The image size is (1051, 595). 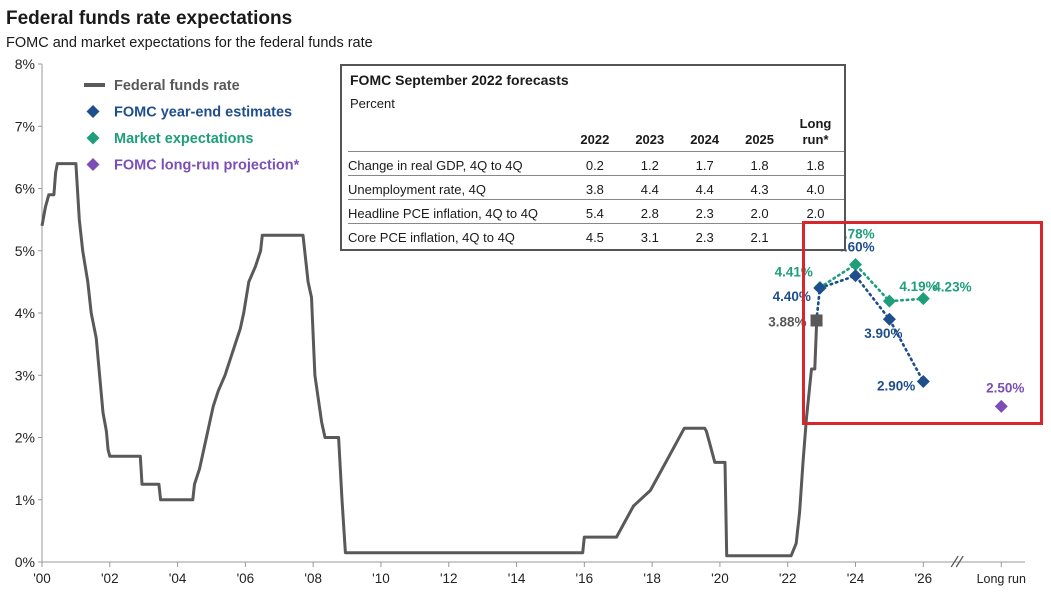 What do you see at coordinates (720, 578) in the screenshot?
I see `x-tick-label: '20` at bounding box center [720, 578].